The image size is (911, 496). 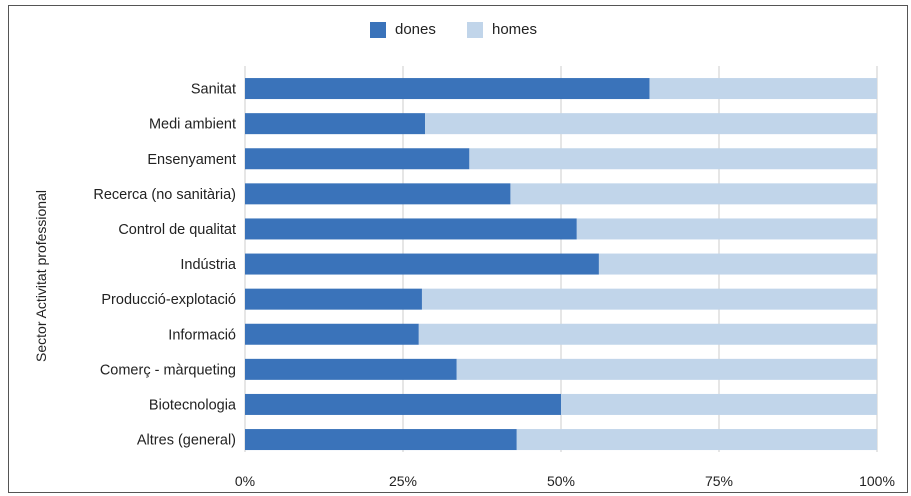 What do you see at coordinates (455, 33) in the screenshot?
I see `chart-legend: dones homes` at bounding box center [455, 33].